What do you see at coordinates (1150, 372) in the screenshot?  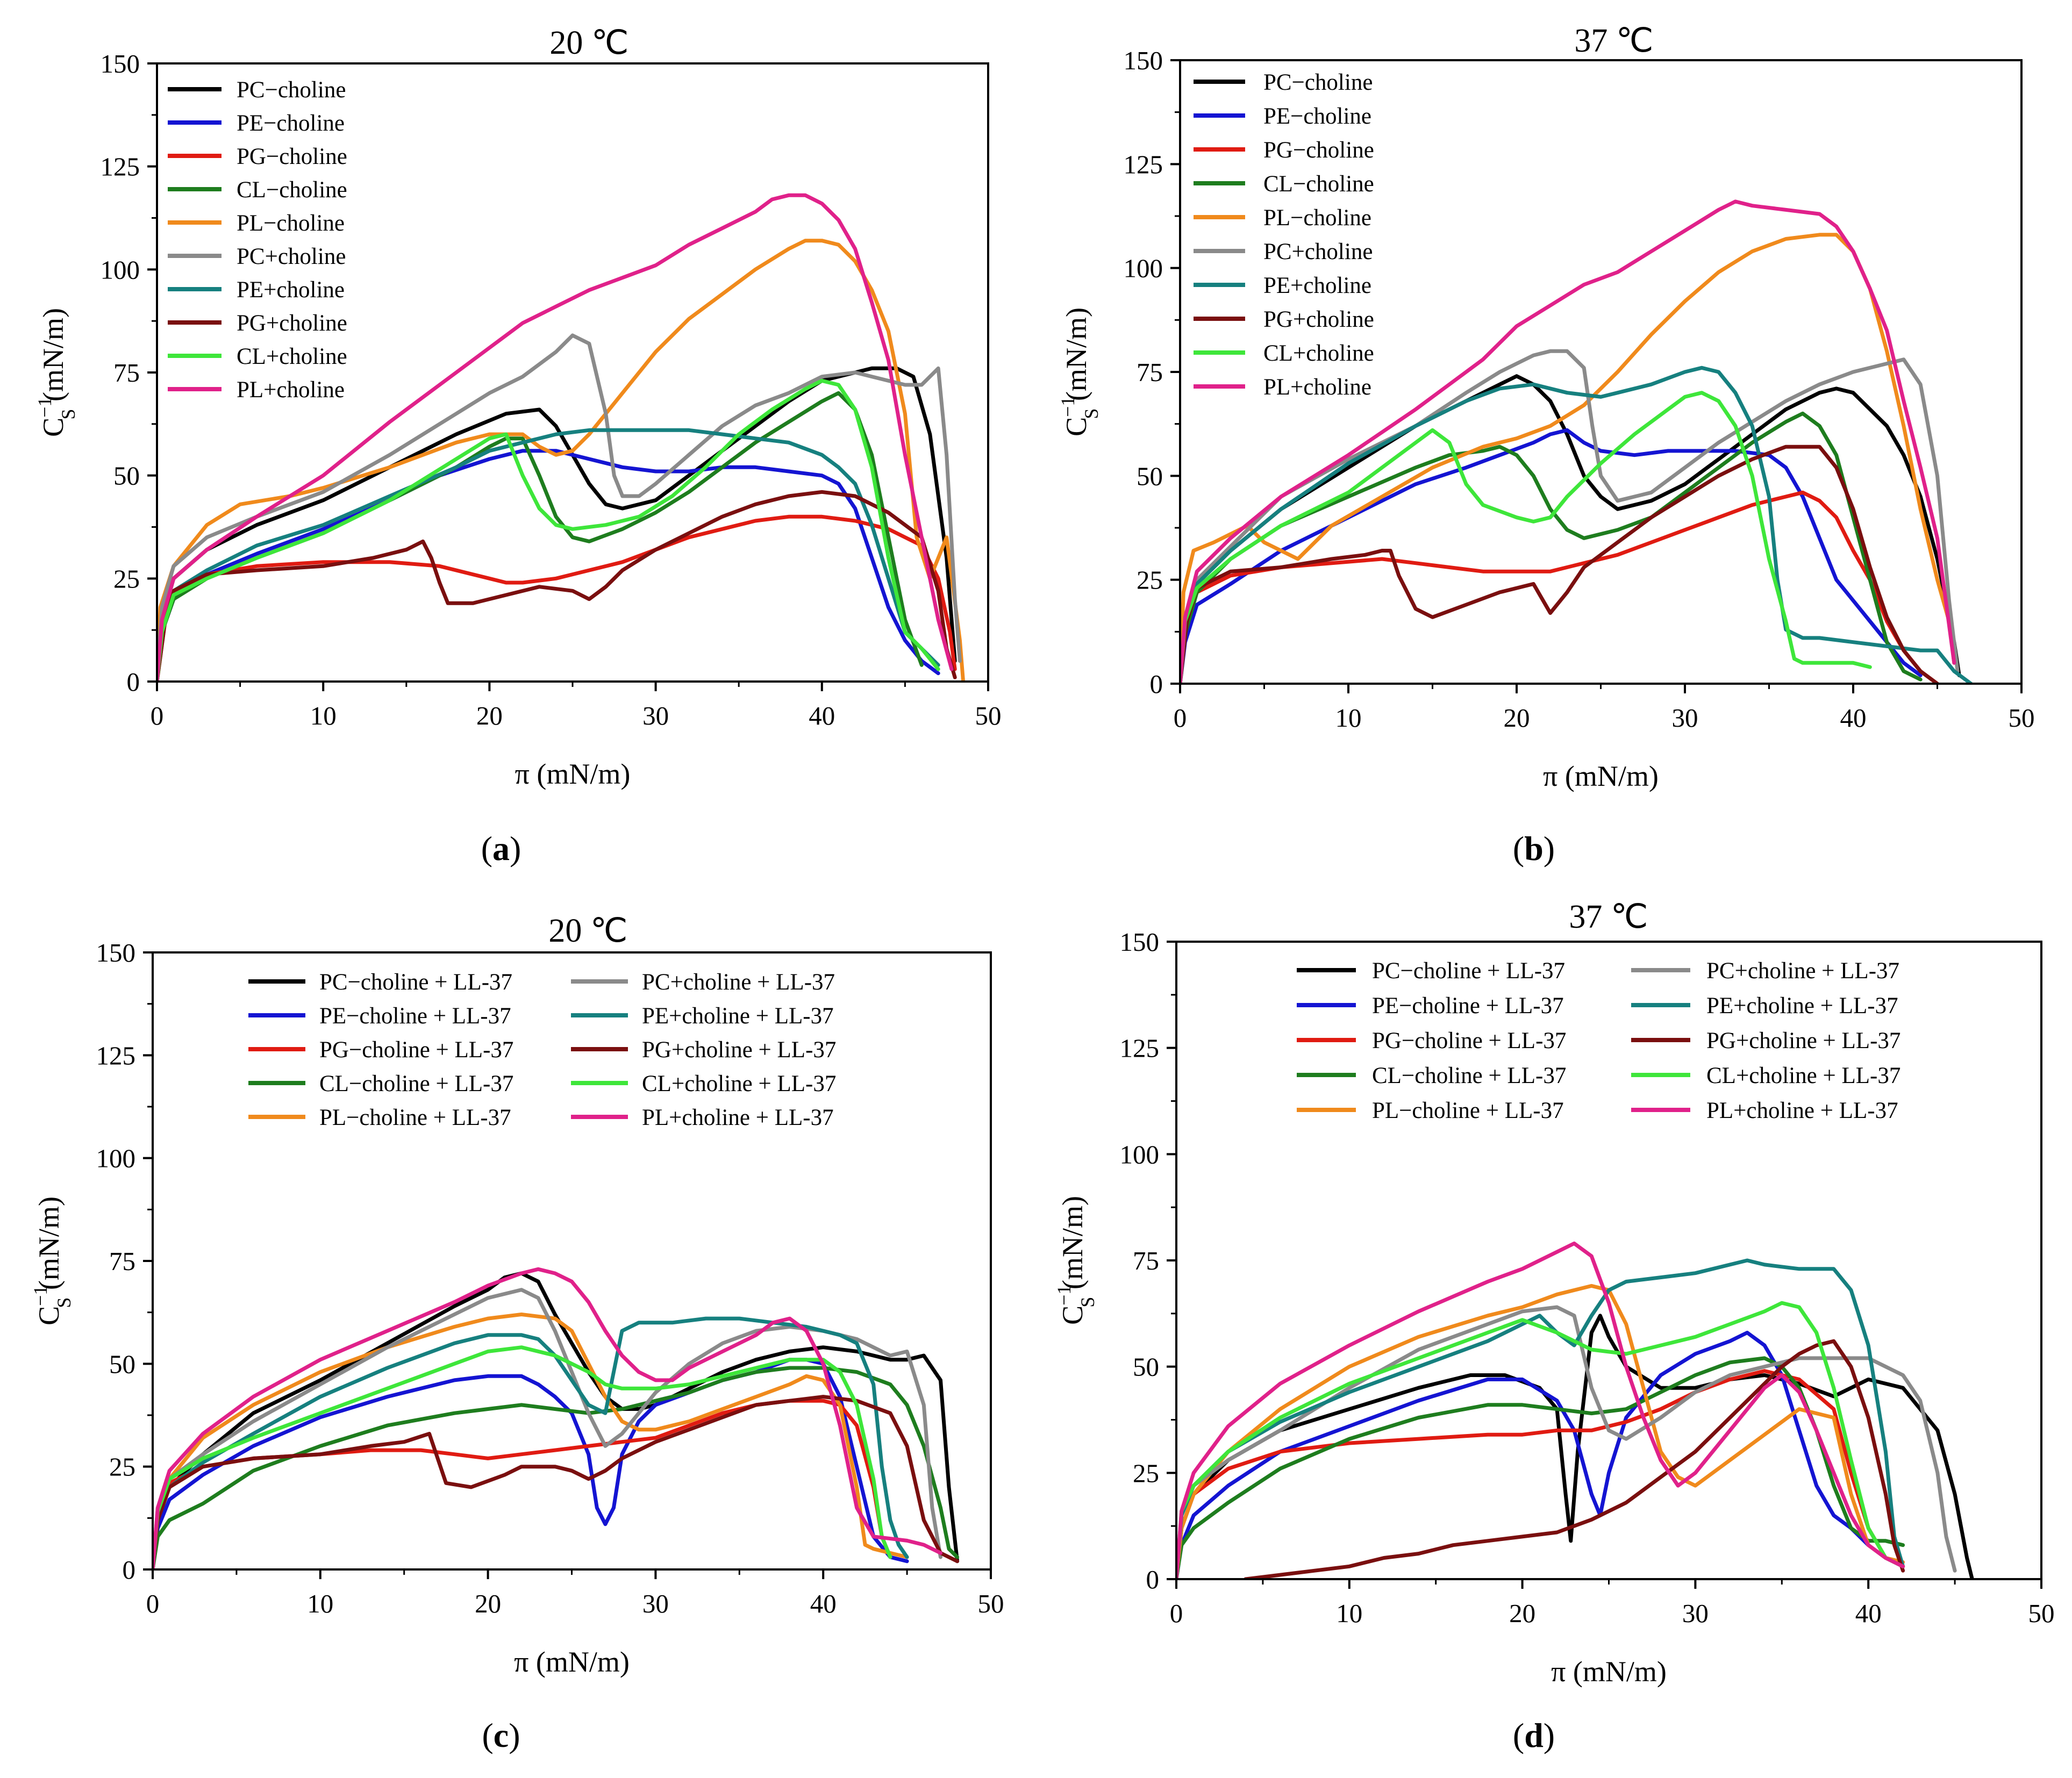 I see `y-tick-label: 75` at bounding box center [1150, 372].